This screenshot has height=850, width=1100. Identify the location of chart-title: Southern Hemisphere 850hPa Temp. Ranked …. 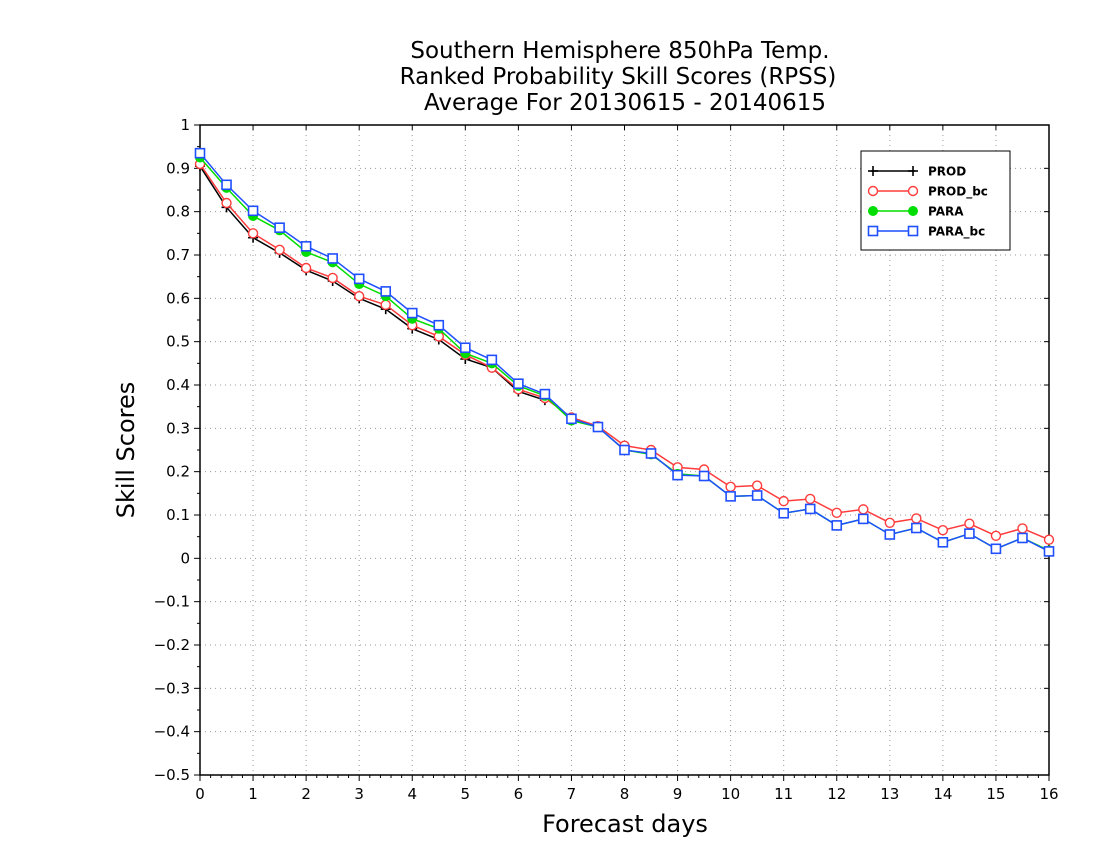
(618, 77).